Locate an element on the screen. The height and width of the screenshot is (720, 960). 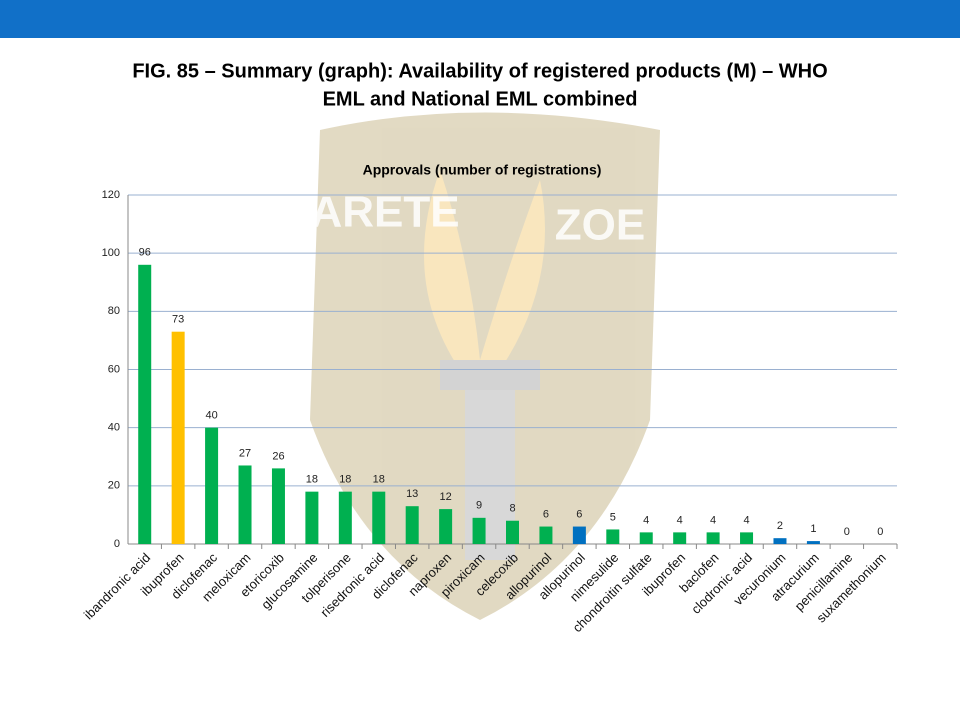
data-label: 9 is located at coordinates (479, 506).